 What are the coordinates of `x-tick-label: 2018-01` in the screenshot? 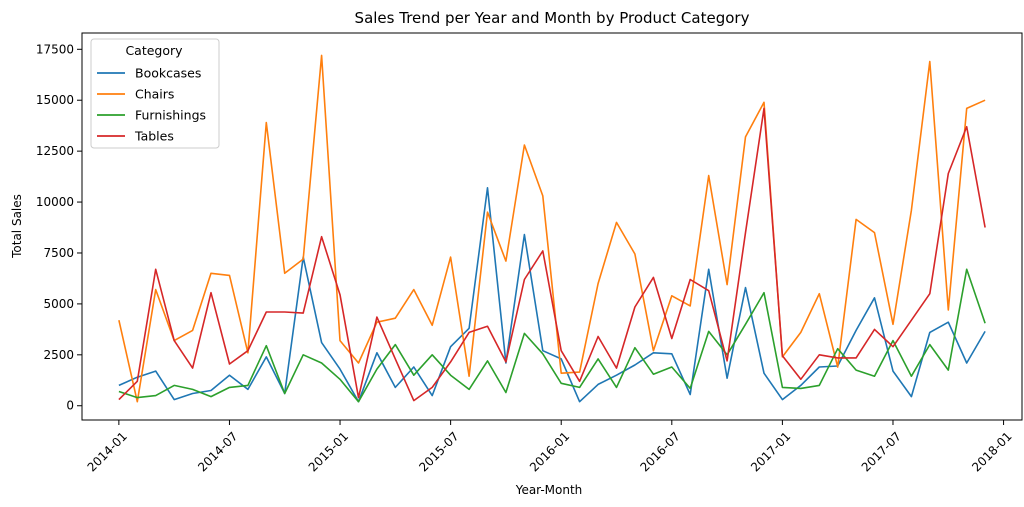 It's located at (991, 451).